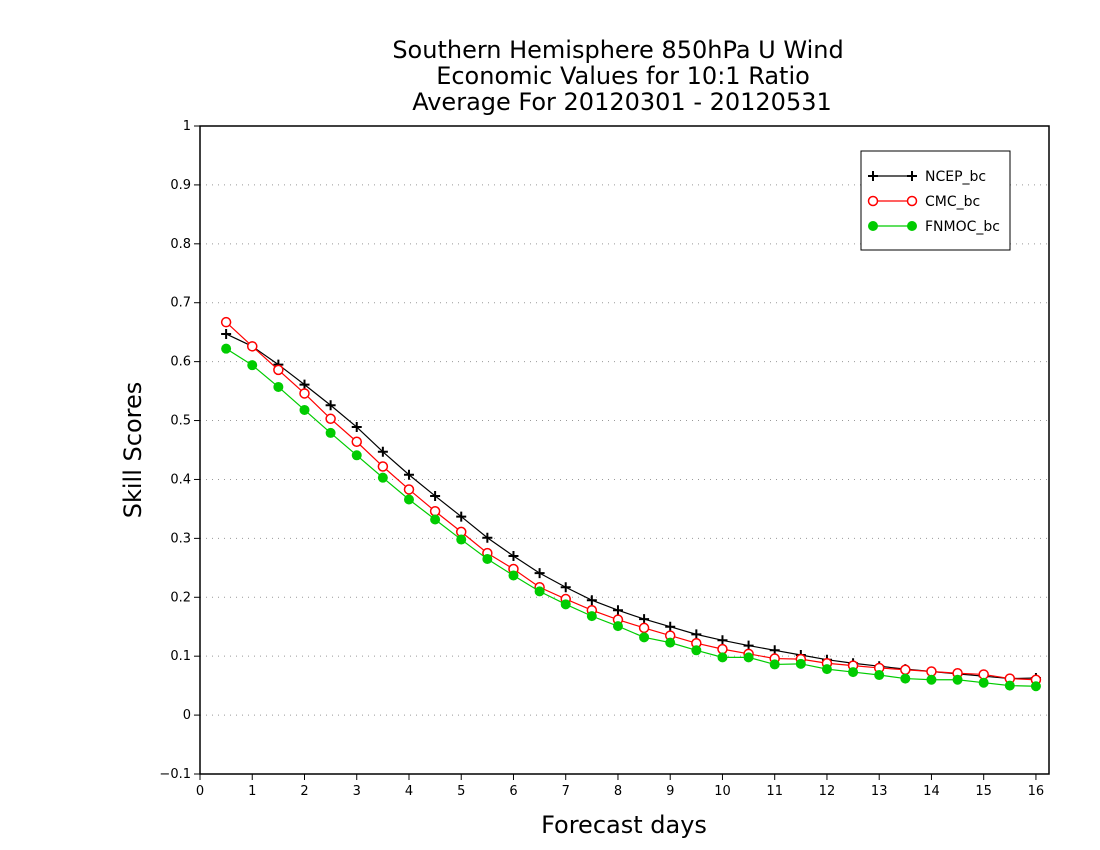  I want to click on x-axis-label: Forecast days, so click(624, 825).